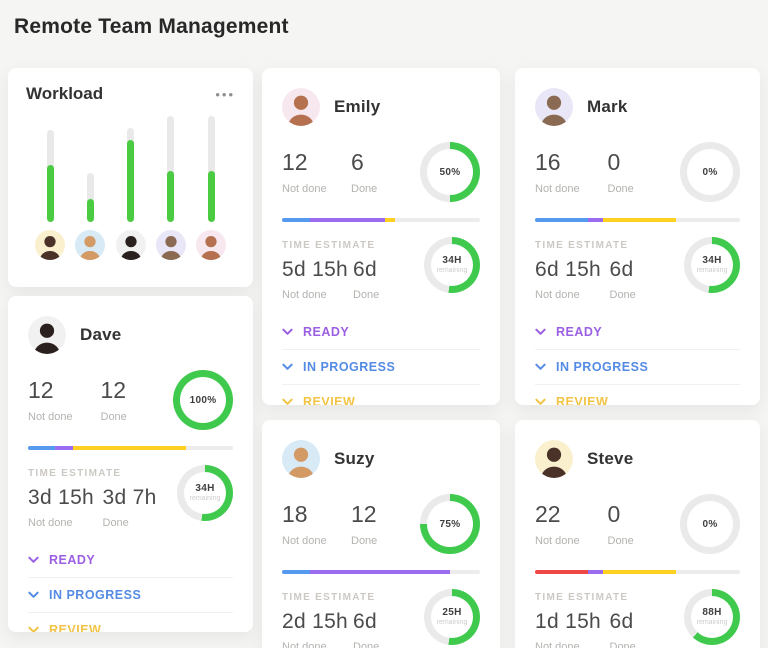 This screenshot has height=648, width=768. Describe the element at coordinates (712, 612) in the screenshot. I see `remaining-hours: 88H` at that location.